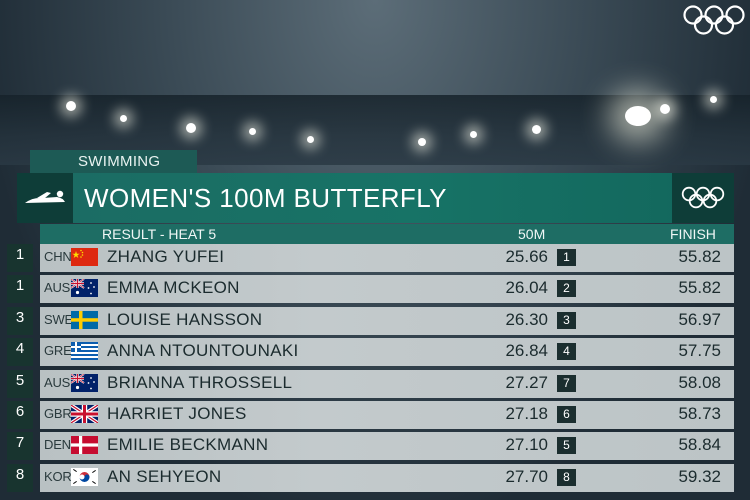 Image resolution: width=750 pixels, height=500 pixels. What do you see at coordinates (566, 257) in the screenshot?
I see `split-position: 1` at bounding box center [566, 257].